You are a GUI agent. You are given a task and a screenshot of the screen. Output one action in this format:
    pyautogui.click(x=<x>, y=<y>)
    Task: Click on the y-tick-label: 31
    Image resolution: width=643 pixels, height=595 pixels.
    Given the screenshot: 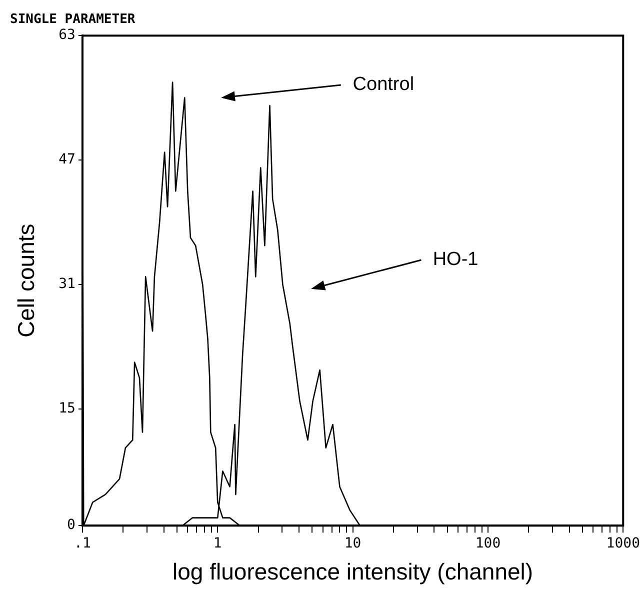 What is the action you would take?
    pyautogui.click(x=67, y=284)
    